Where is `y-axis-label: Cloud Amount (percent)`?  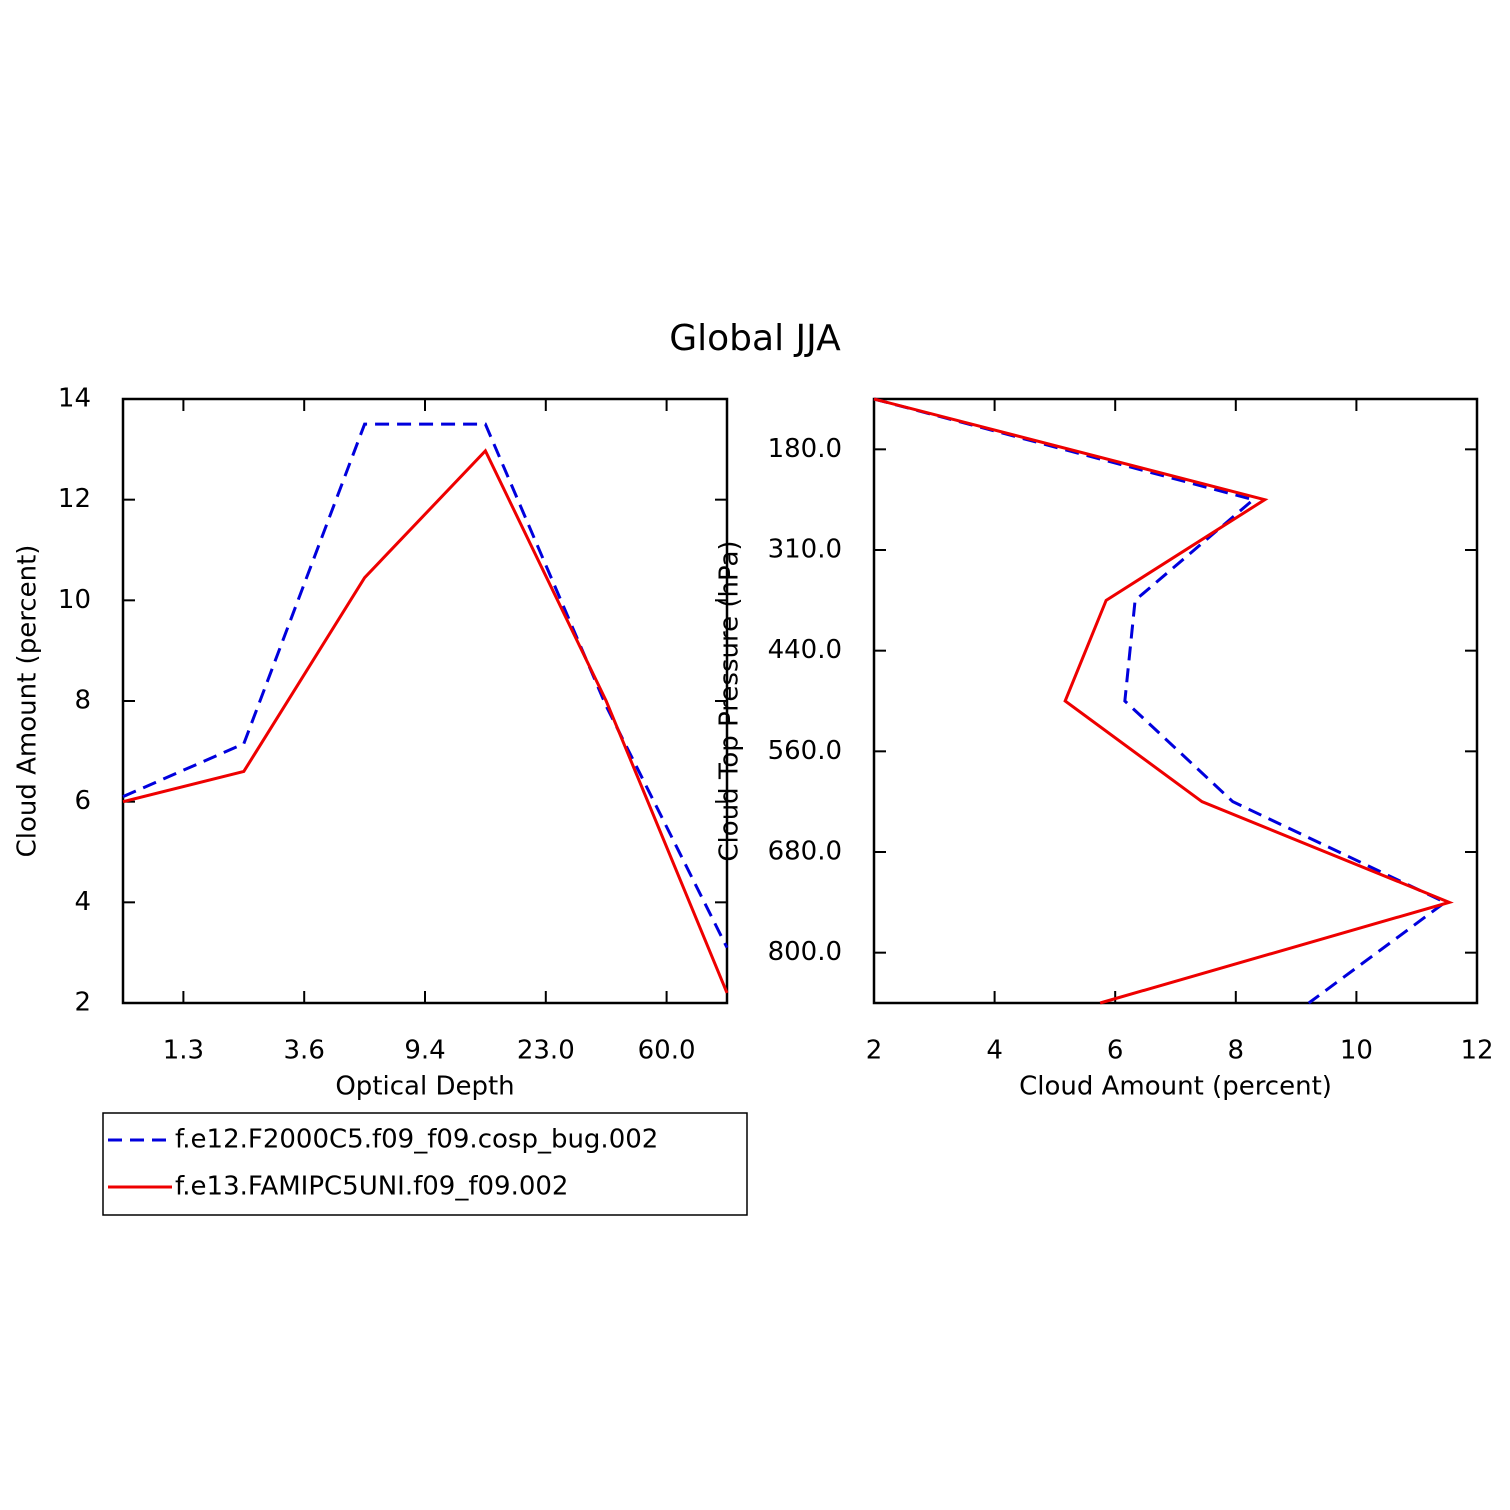
y-axis-label: Cloud Amount (percent) is located at coordinates (28, 701).